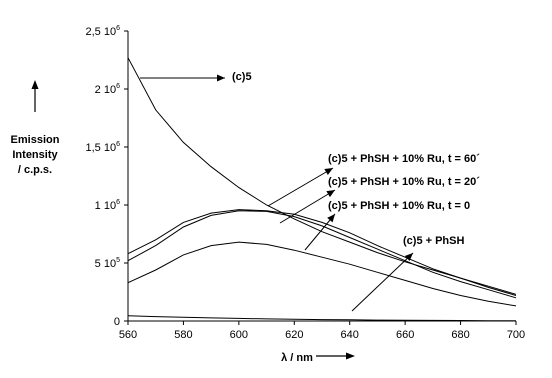  What do you see at coordinates (107, 89) in the screenshot?
I see `y-tick-label: 2 106` at bounding box center [107, 89].